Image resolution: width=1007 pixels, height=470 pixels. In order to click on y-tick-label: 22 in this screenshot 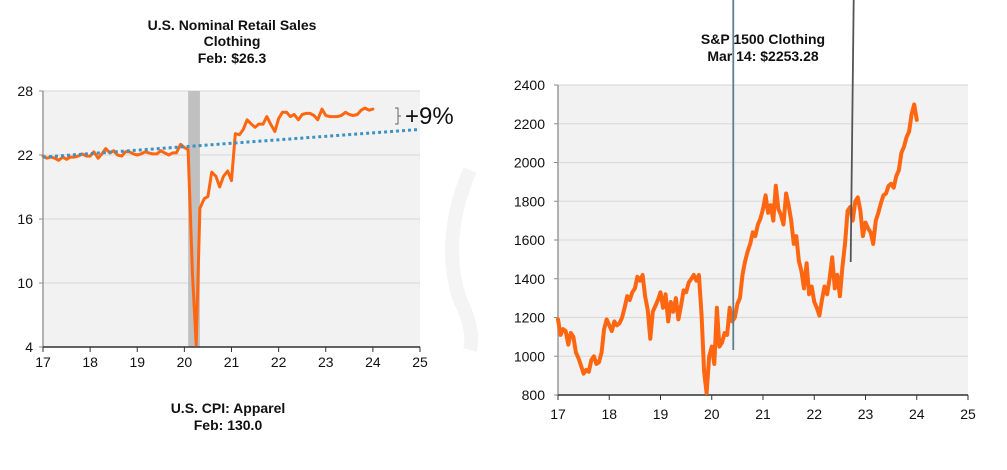, I will do `click(25, 155)`.